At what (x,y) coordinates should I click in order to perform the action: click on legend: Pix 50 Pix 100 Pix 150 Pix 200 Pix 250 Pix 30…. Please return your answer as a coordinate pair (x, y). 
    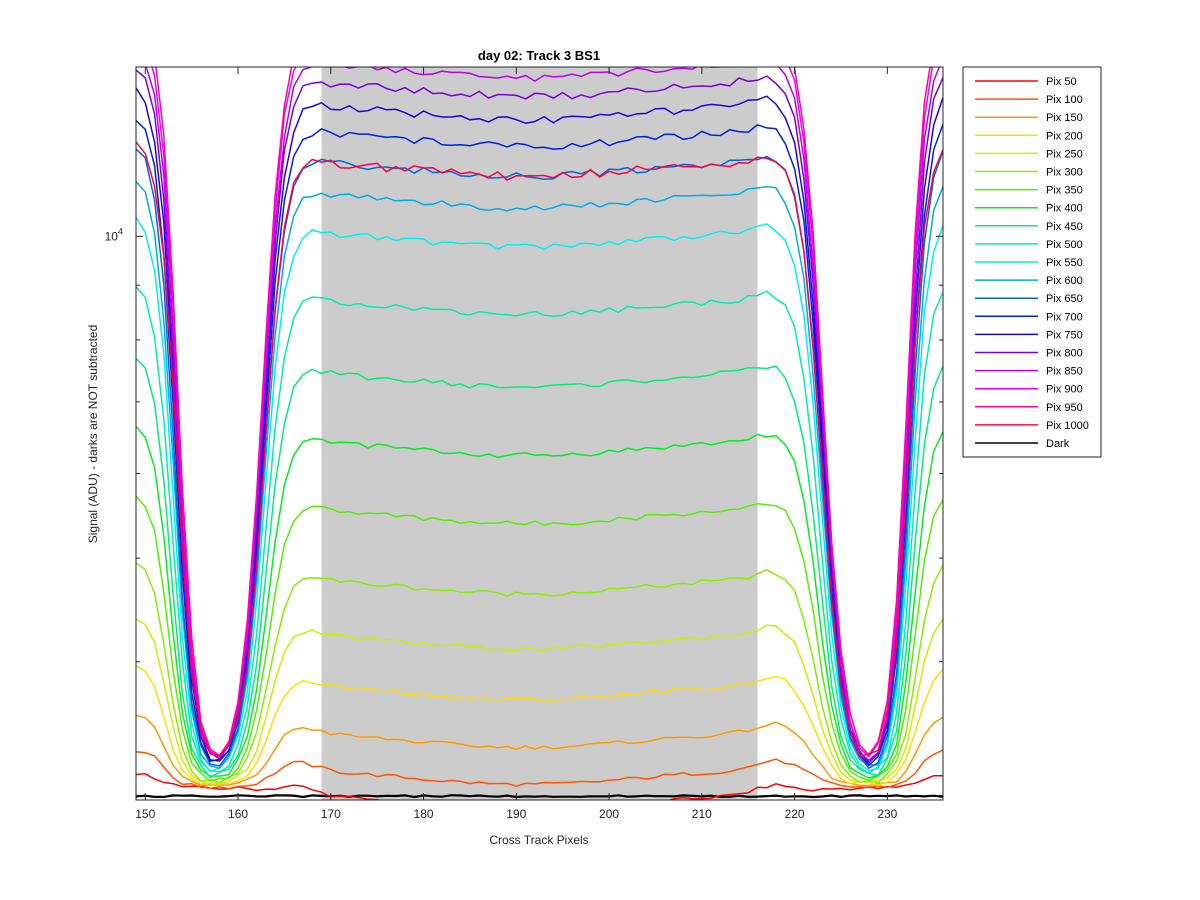
    Looking at the image, I should click on (1032, 262).